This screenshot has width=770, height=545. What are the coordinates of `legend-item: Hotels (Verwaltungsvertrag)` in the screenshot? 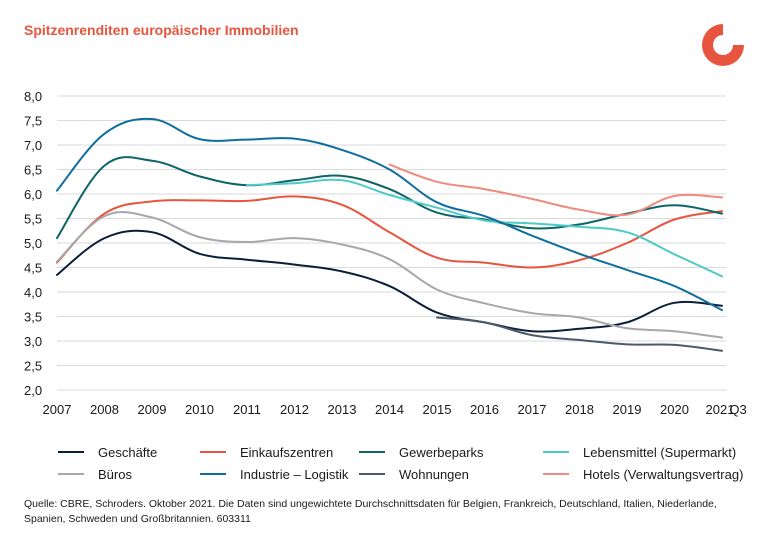 It's located at (643, 474).